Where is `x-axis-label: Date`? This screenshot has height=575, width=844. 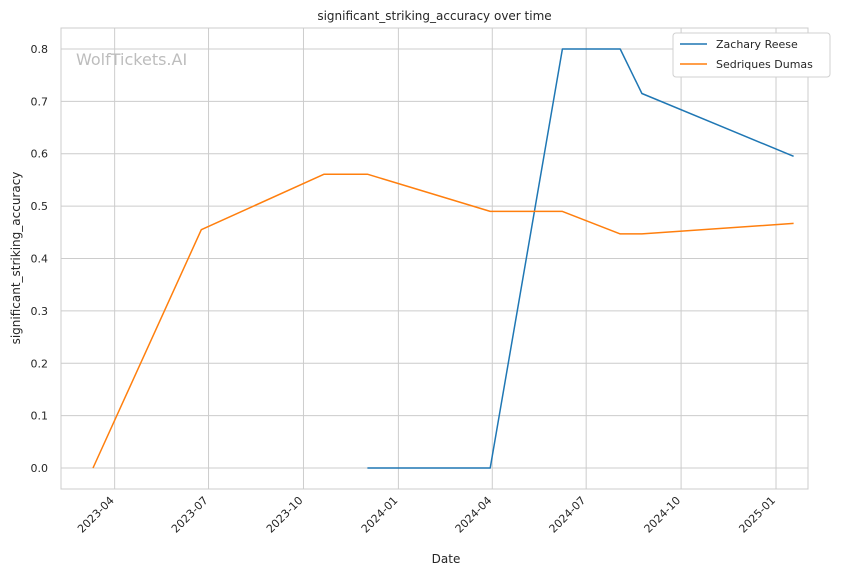
x-axis-label: Date is located at coordinates (446, 559).